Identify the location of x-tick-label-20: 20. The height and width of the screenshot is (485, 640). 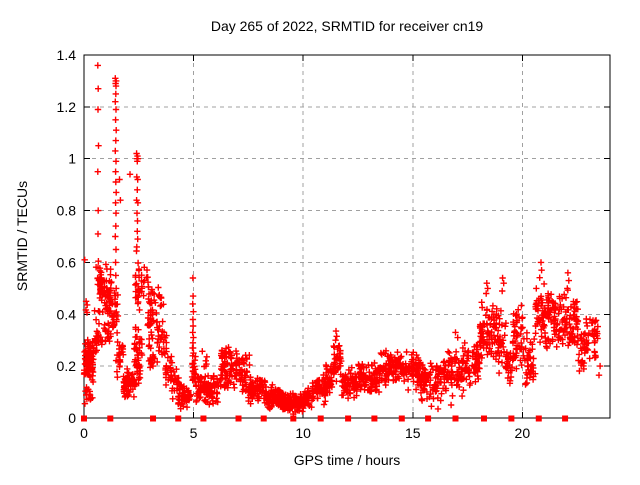
(523, 433).